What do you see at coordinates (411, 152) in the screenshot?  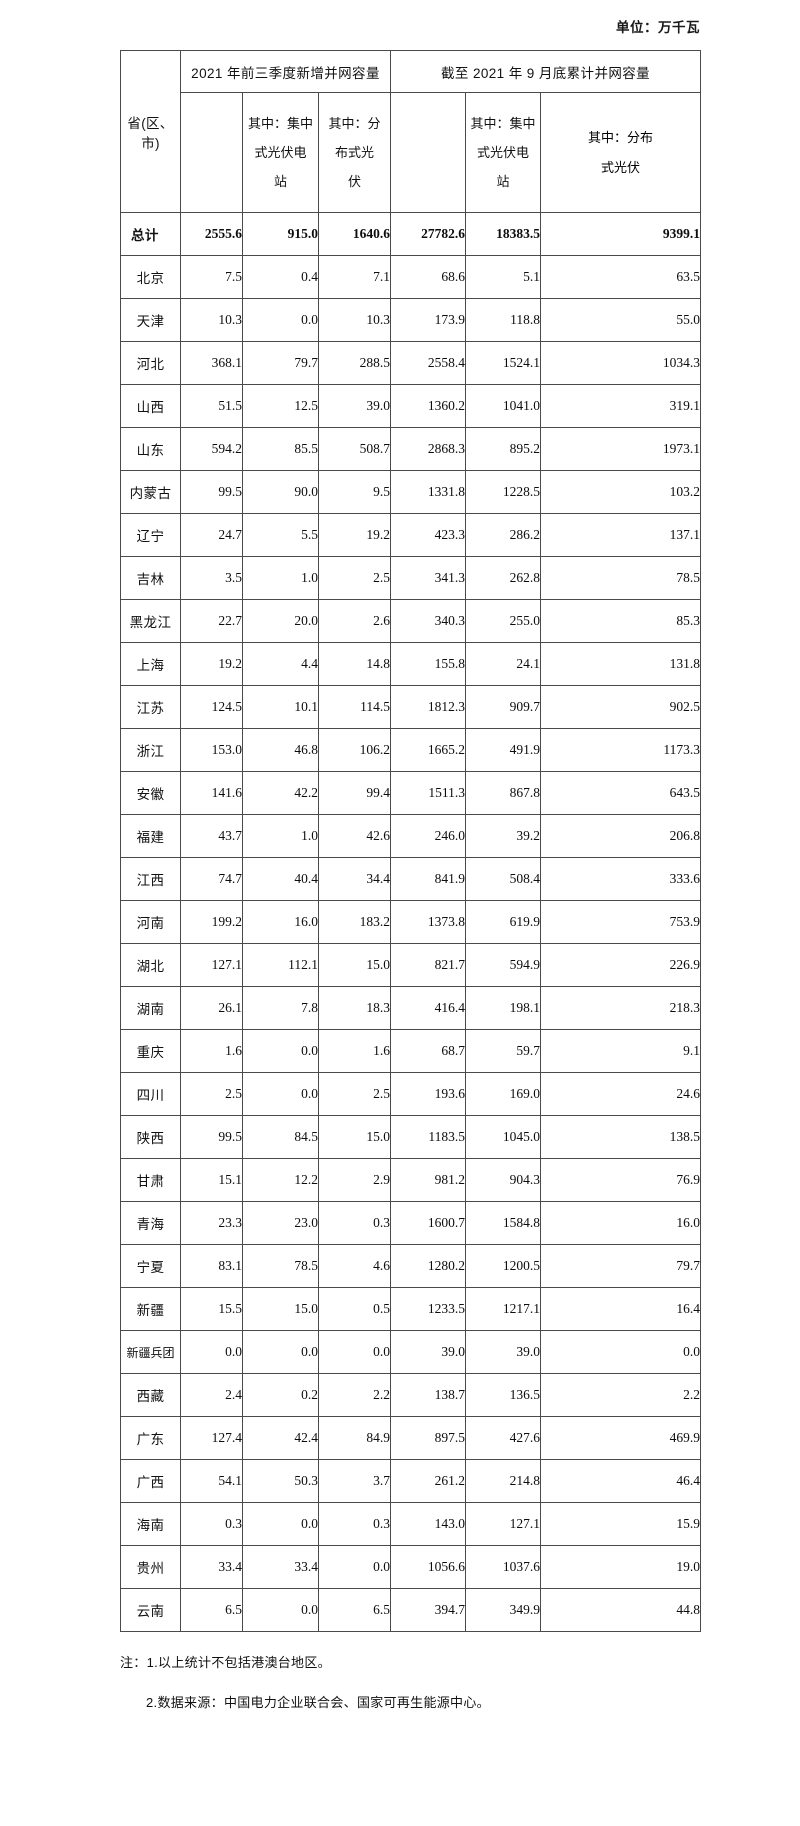 I see `header-sub-row: 其中：集中 式光伏电 站 其中：分 布式光 伏 其中：集中 式光伏电 站` at bounding box center [411, 152].